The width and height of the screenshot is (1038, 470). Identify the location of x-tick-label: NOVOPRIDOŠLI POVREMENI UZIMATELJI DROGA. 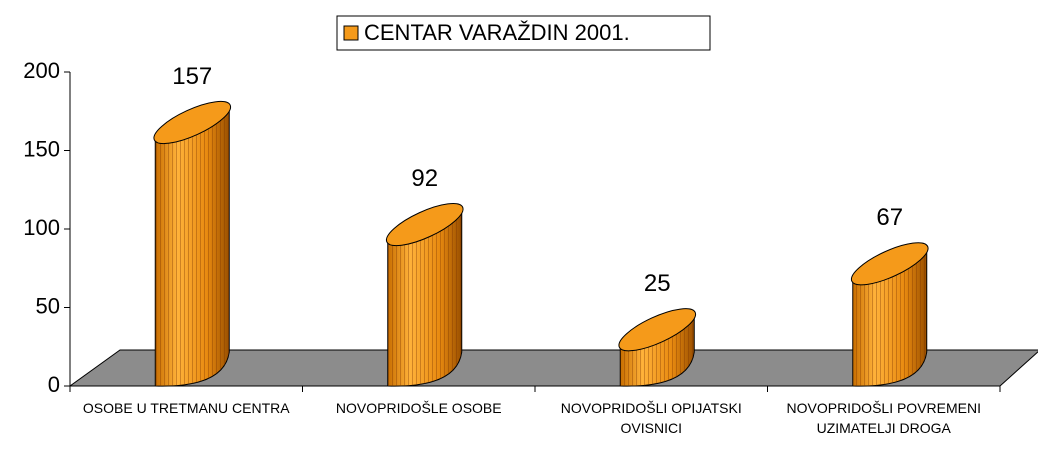
(883, 418).